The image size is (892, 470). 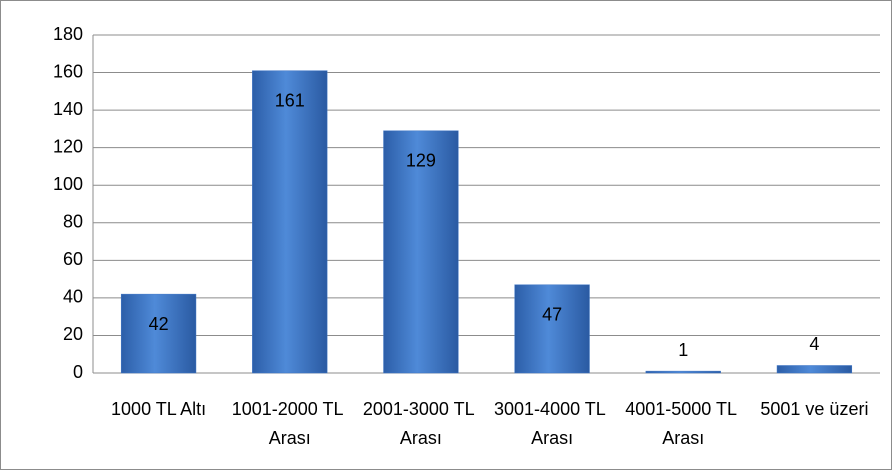 I want to click on x-tick-label: 4001-5000 TL Arası, so click(x=683, y=423).